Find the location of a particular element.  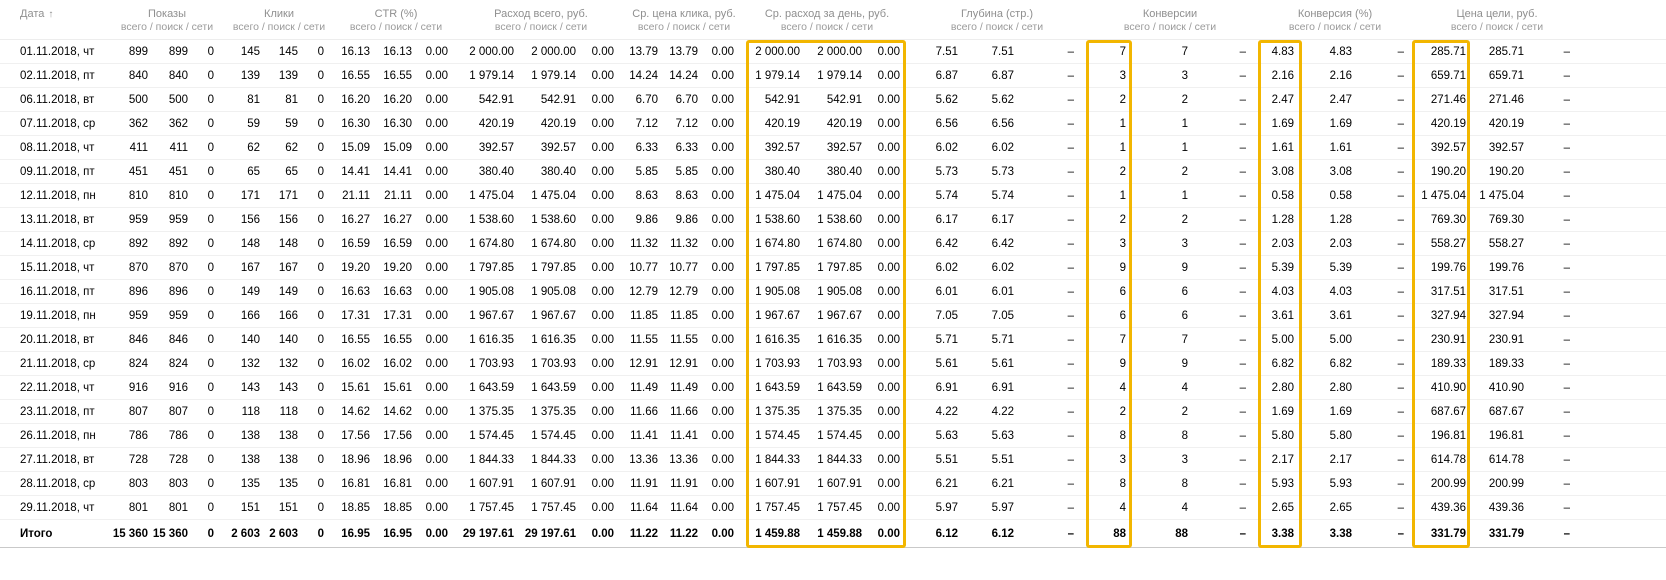

metric-cell: 1 674.80 is located at coordinates (491, 244).